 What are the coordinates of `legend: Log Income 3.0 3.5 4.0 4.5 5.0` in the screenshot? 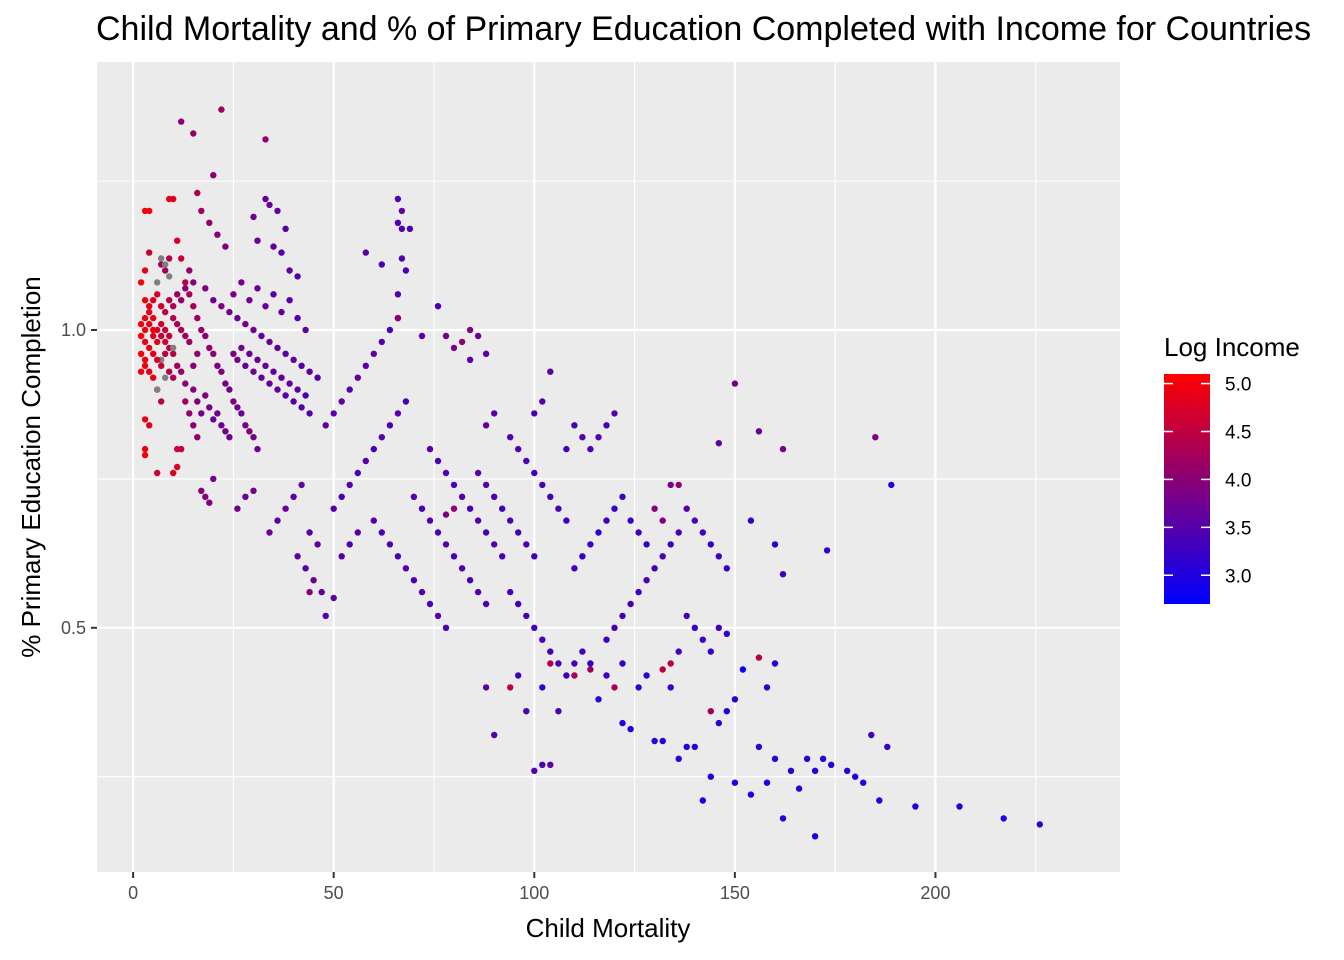 It's located at (1232, 468).